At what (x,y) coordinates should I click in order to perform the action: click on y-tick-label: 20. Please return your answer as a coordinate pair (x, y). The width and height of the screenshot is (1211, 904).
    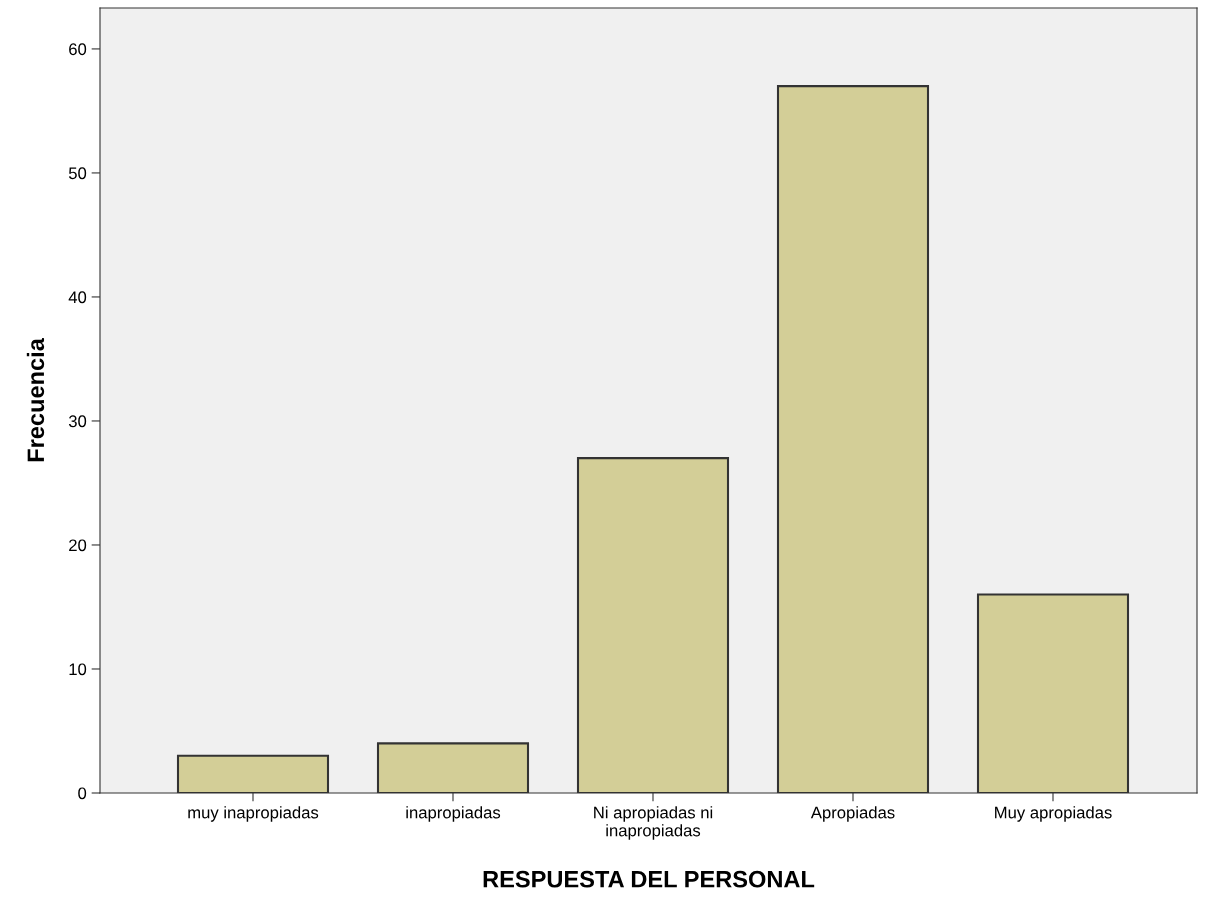
    Looking at the image, I should click on (78, 545).